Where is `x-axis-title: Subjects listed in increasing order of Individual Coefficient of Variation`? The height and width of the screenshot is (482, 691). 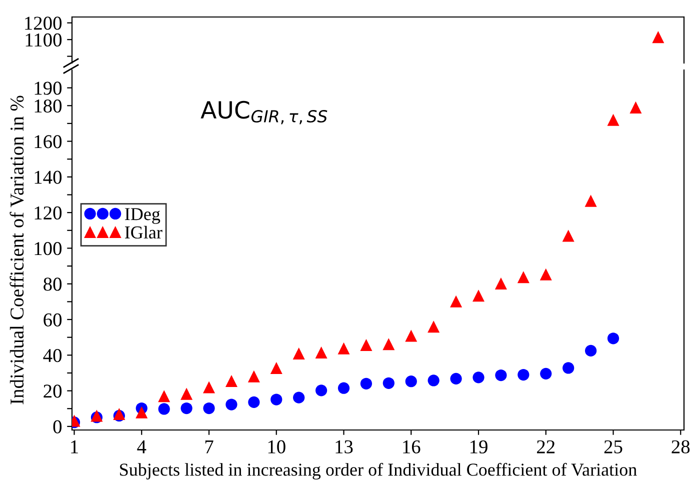
x-axis-title: Subjects listed in increasing order of Individual Coefficient of Variation is located at coordinates (378, 471).